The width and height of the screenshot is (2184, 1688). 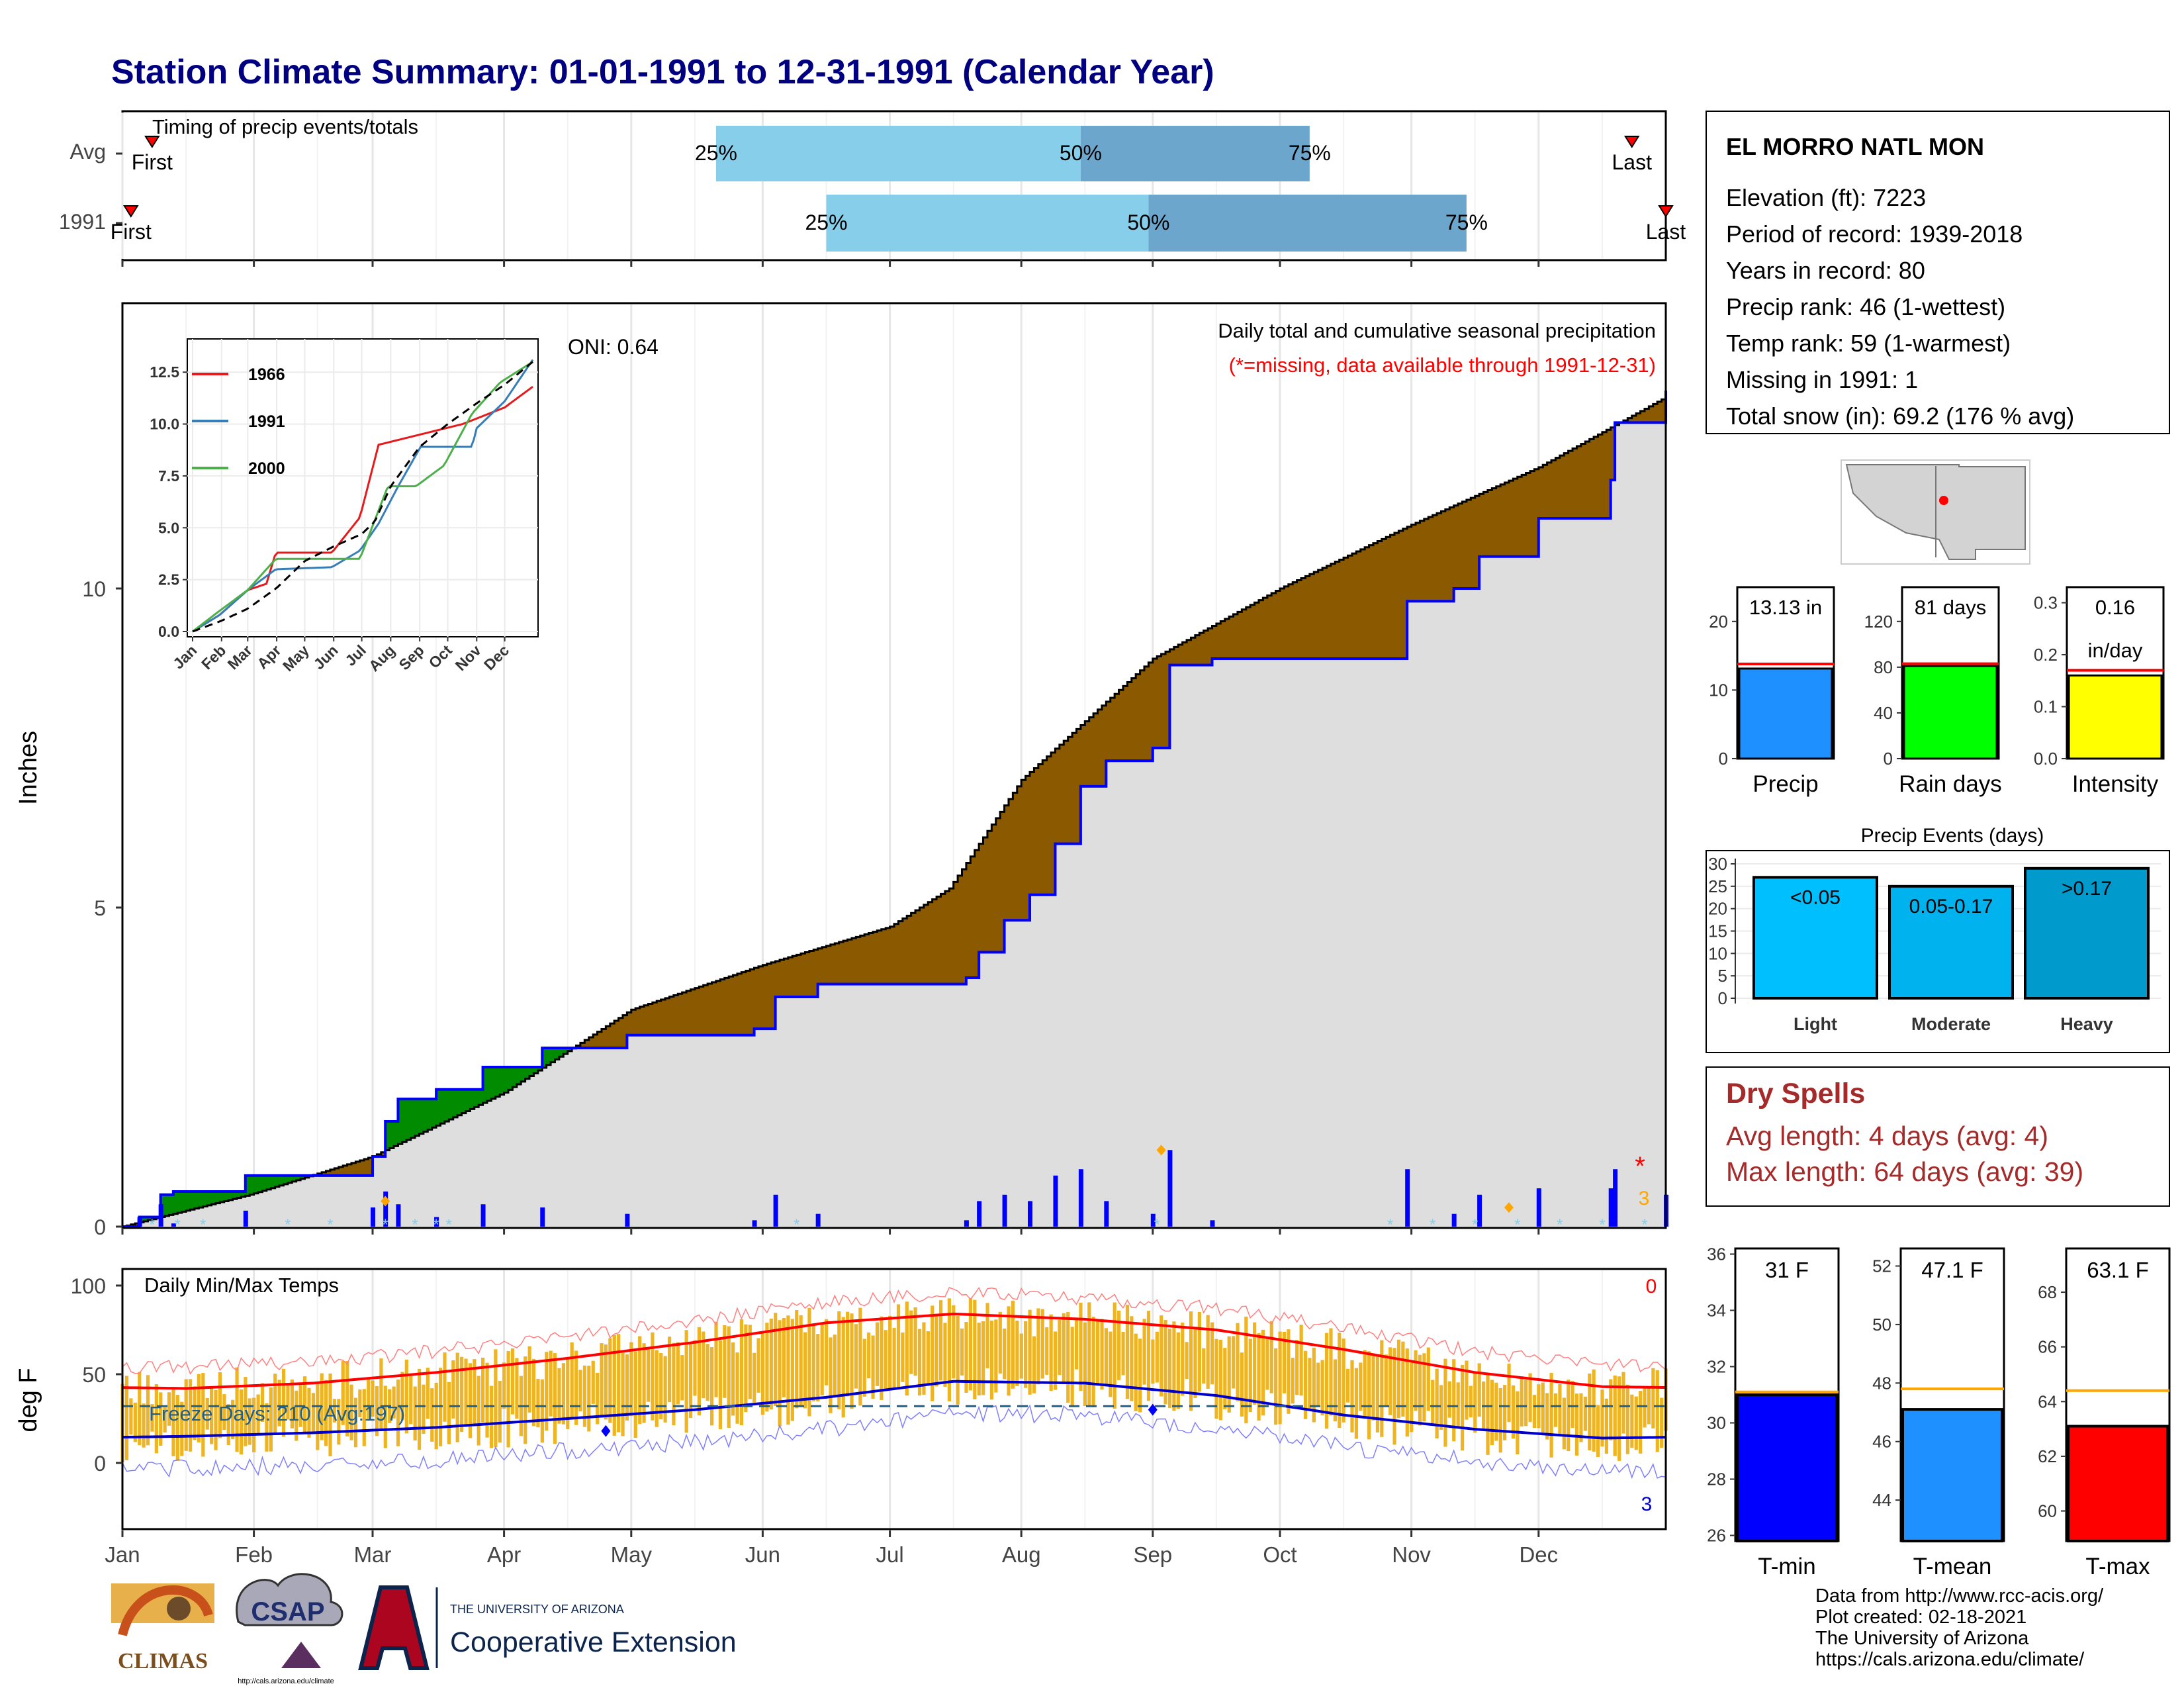 I want to click on month-tick-label: Aug, so click(x=1021, y=1554).